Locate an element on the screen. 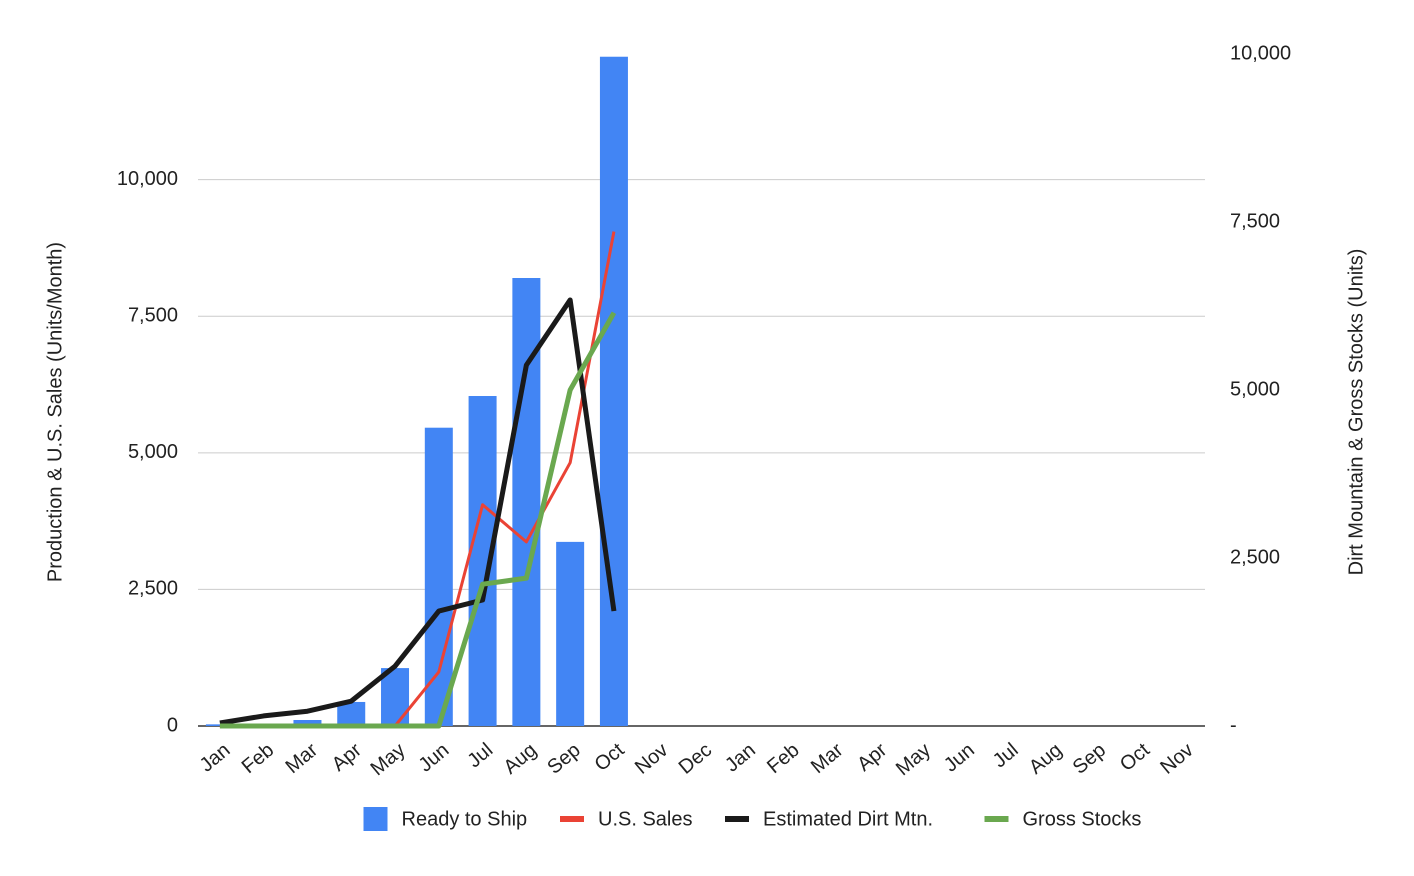 The height and width of the screenshot is (876, 1414). y2-tick-label: - is located at coordinates (1233, 725).